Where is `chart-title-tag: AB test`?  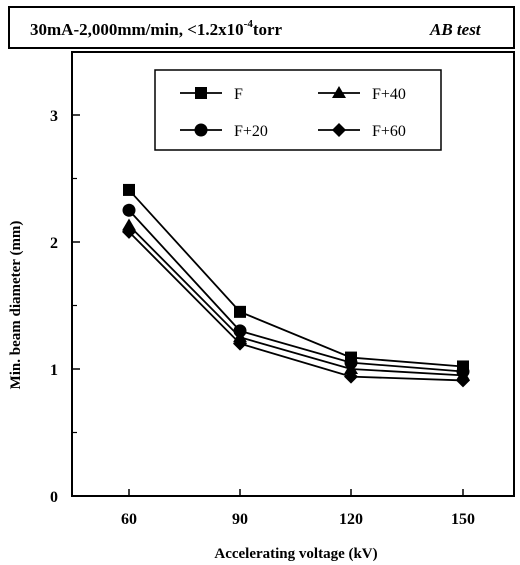
chart-title-tag: AB test is located at coordinates (455, 29).